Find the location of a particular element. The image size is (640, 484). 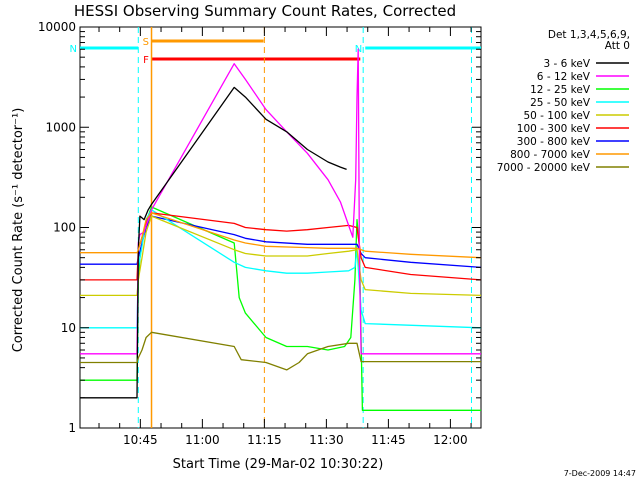

y-tick-label: 1000 is located at coordinates (60, 127).